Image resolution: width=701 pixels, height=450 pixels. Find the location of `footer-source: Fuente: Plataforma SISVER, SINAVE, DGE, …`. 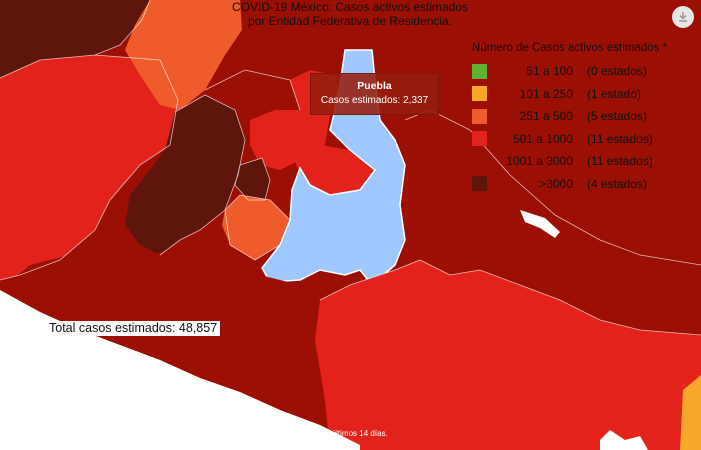

footer-source: Fuente: Plataforma SISVER, SINAVE, DGE, … is located at coordinates (136, 421).